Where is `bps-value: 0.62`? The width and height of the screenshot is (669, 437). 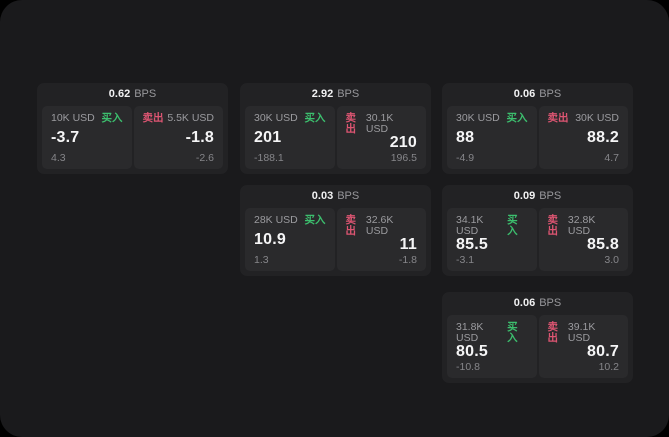 bps-value: 0.62 is located at coordinates (119, 94).